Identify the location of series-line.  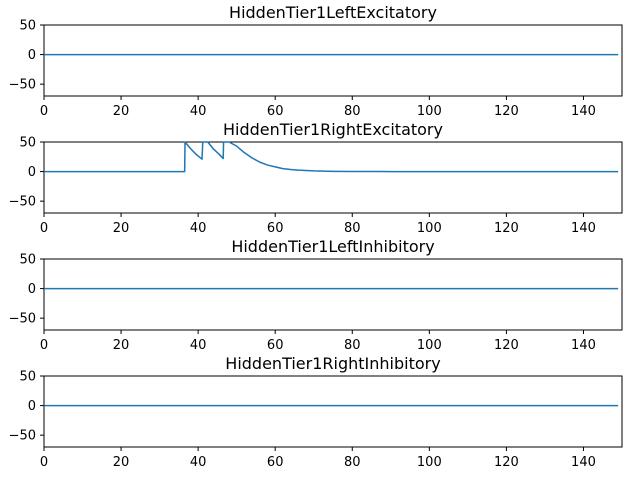
(331, 157).